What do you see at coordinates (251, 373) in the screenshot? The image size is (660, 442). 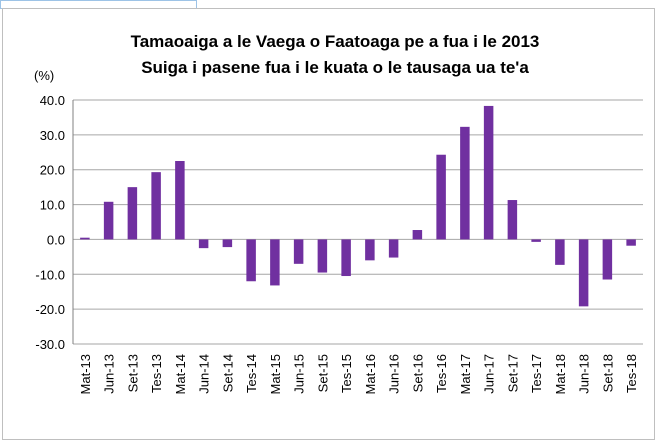 I see `x-tick-label: Tes-14` at bounding box center [251, 373].